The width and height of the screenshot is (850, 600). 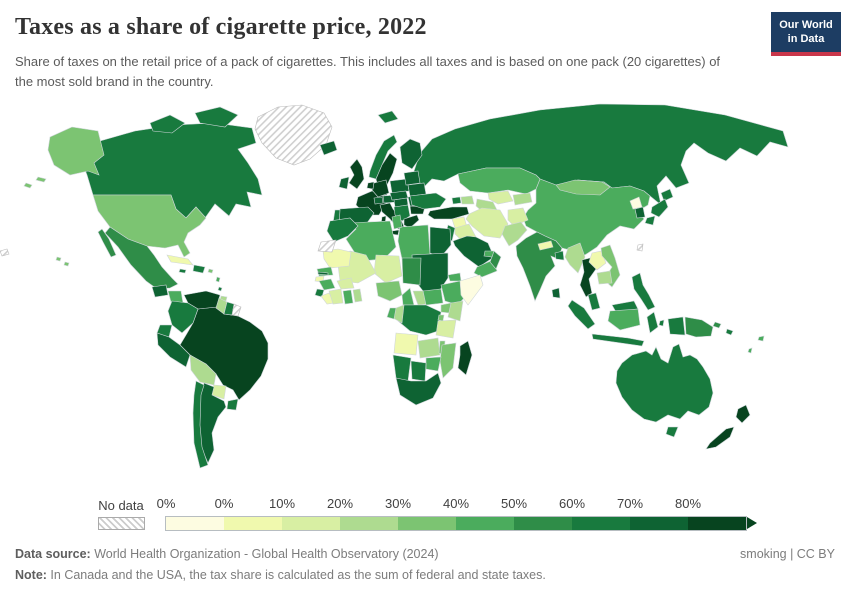 What do you see at coordinates (433, 364) in the screenshot?
I see `region-zimbabwe` at bounding box center [433, 364].